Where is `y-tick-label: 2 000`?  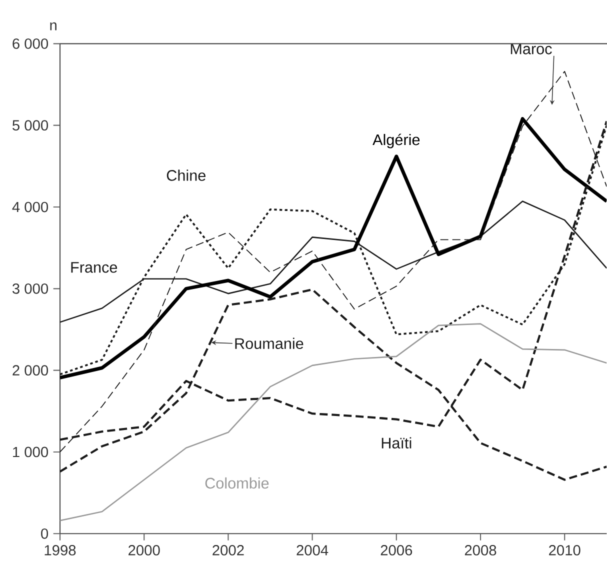 y-tick-label: 2 000 is located at coordinates (30, 370).